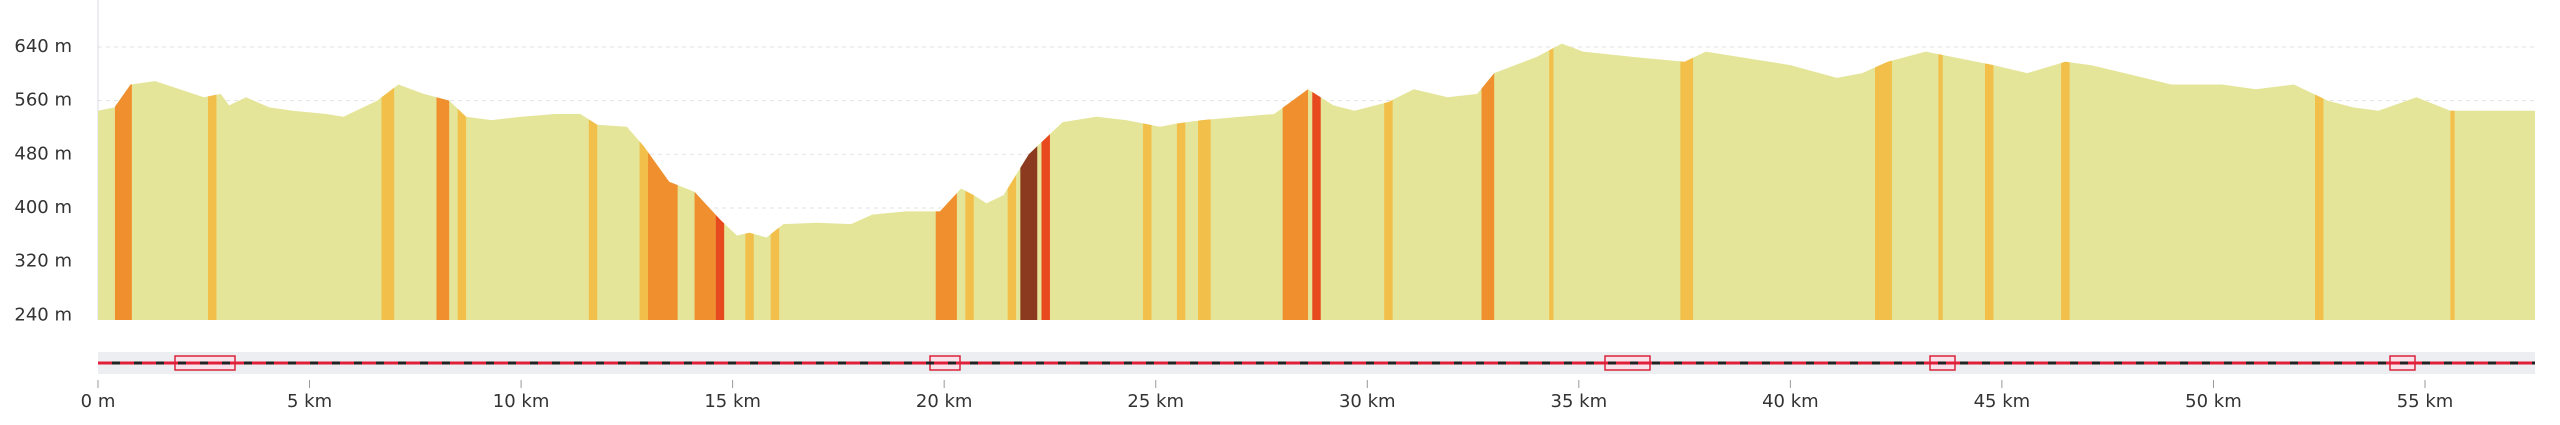  What do you see at coordinates (43, 207) in the screenshot?
I see `y-tick-label: 400 m` at bounding box center [43, 207].